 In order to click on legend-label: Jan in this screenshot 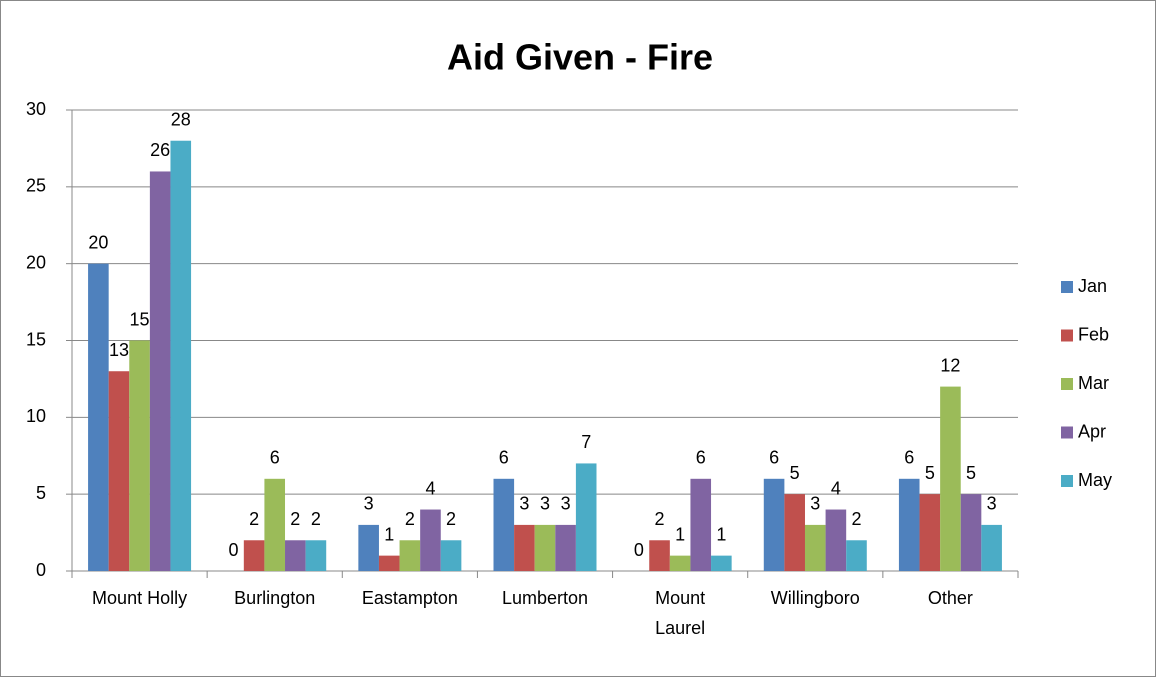, I will do `click(1092, 286)`.